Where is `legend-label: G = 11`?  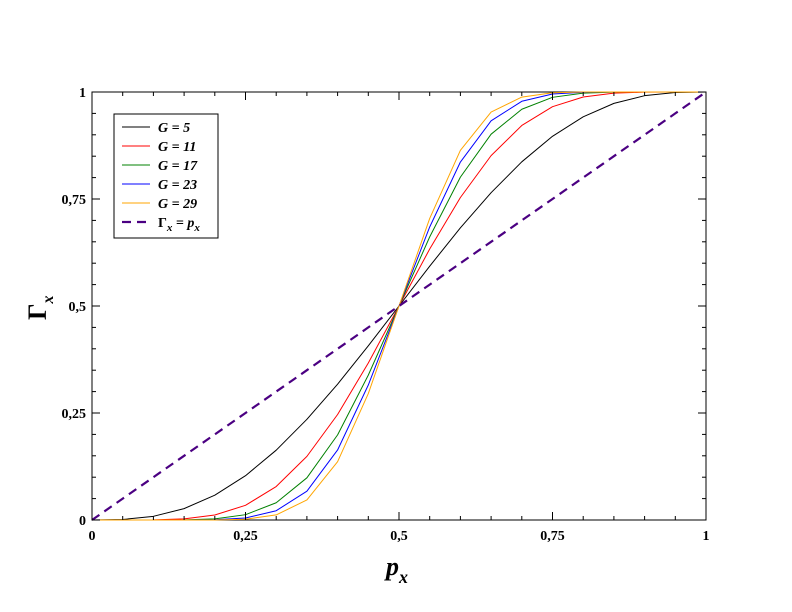
legend-label: G = 11 is located at coordinates (177, 147).